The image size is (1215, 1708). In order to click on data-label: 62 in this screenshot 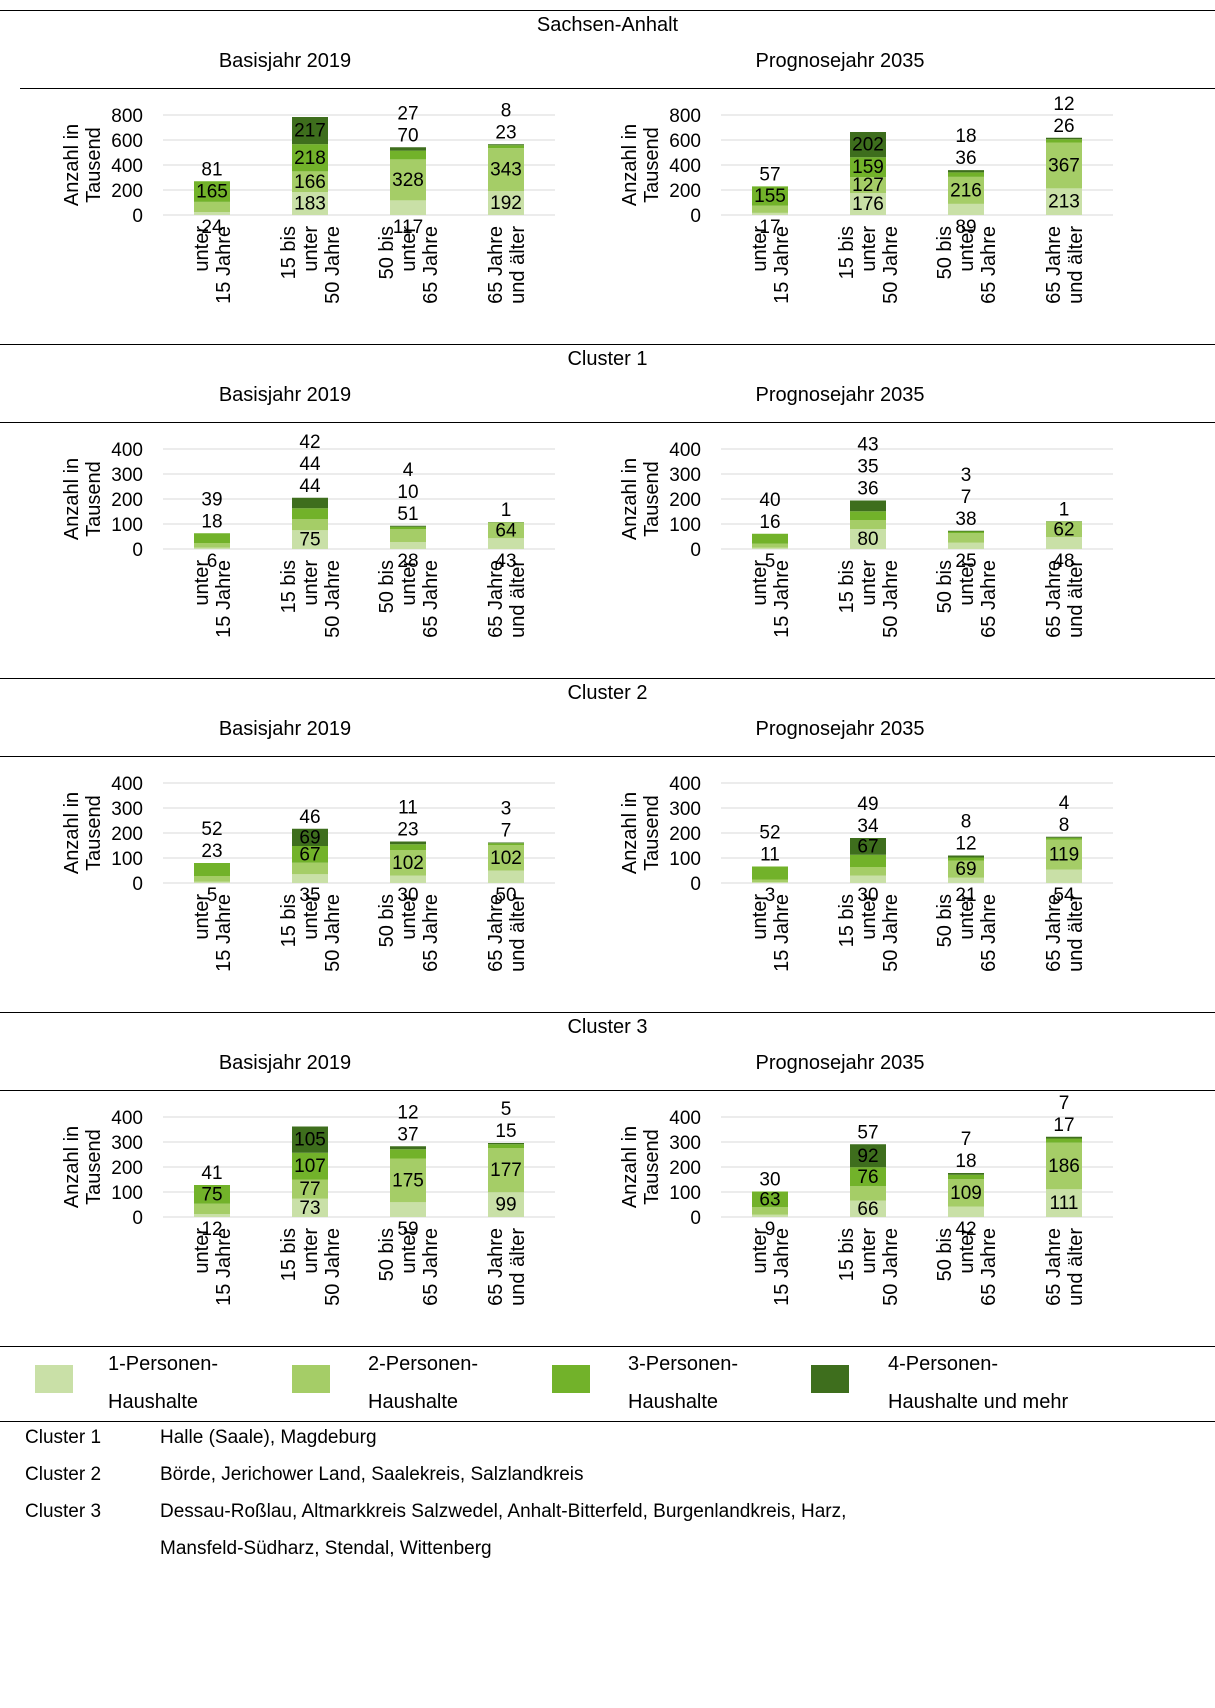, I will do `click(1063, 529)`.